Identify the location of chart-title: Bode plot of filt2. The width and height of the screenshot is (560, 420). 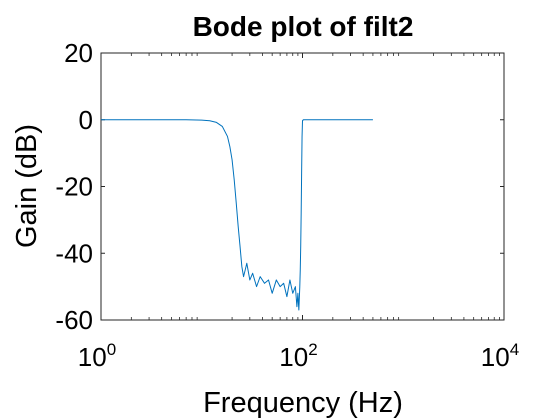
(303, 26).